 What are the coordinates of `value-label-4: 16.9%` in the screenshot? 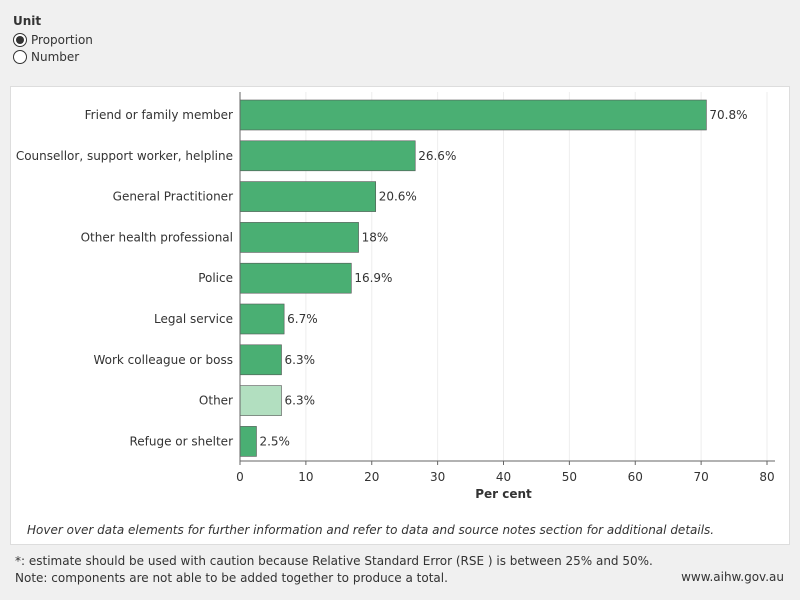 It's located at (373, 278).